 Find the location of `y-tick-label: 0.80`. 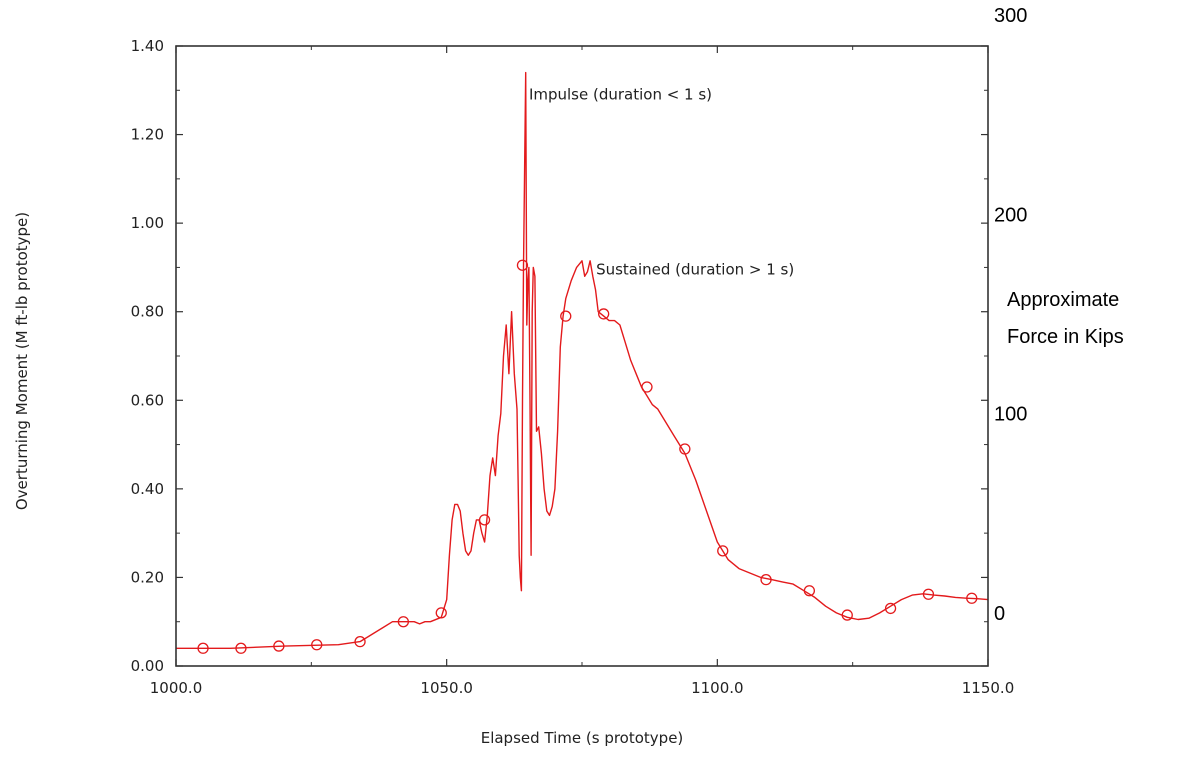

y-tick-label: 0.80 is located at coordinates (147, 312).